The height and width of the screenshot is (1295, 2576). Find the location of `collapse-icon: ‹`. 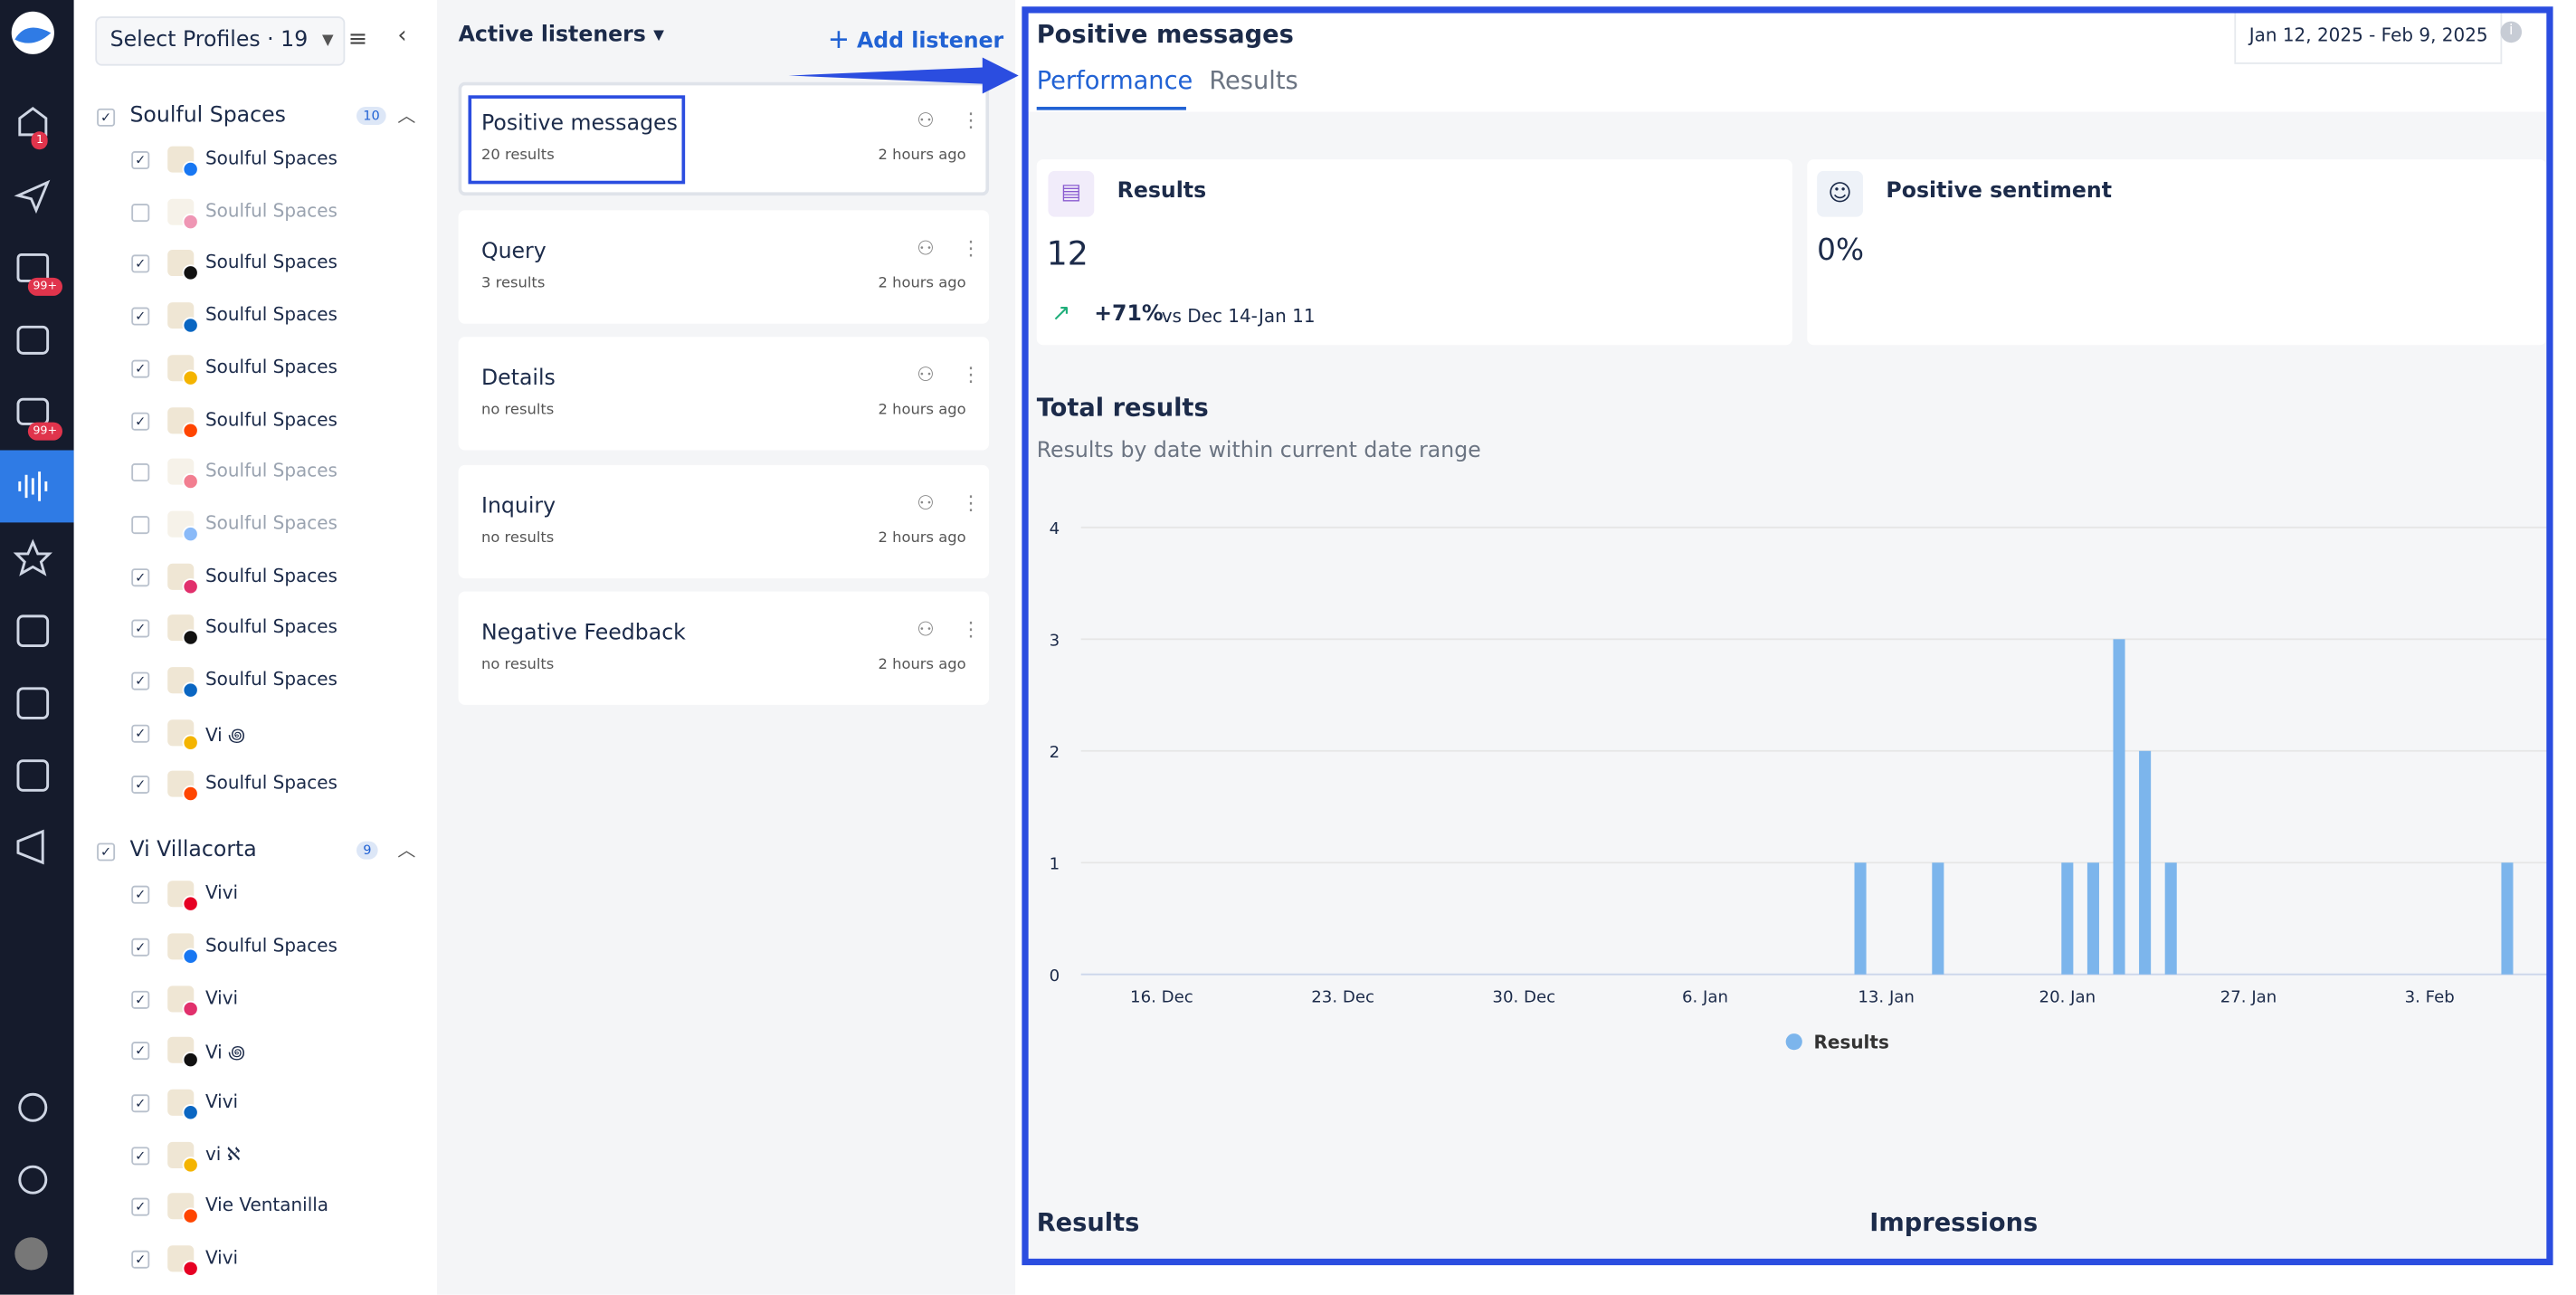

collapse-icon: ‹ is located at coordinates (402, 36).